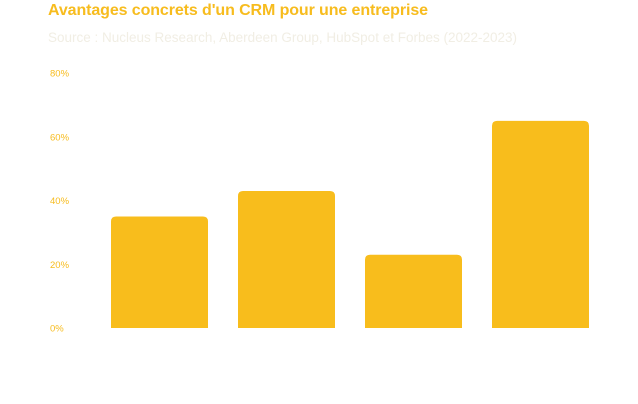 The width and height of the screenshot is (638, 404). Describe the element at coordinates (57, 329) in the screenshot. I see `y-tick-label: 0%` at that location.